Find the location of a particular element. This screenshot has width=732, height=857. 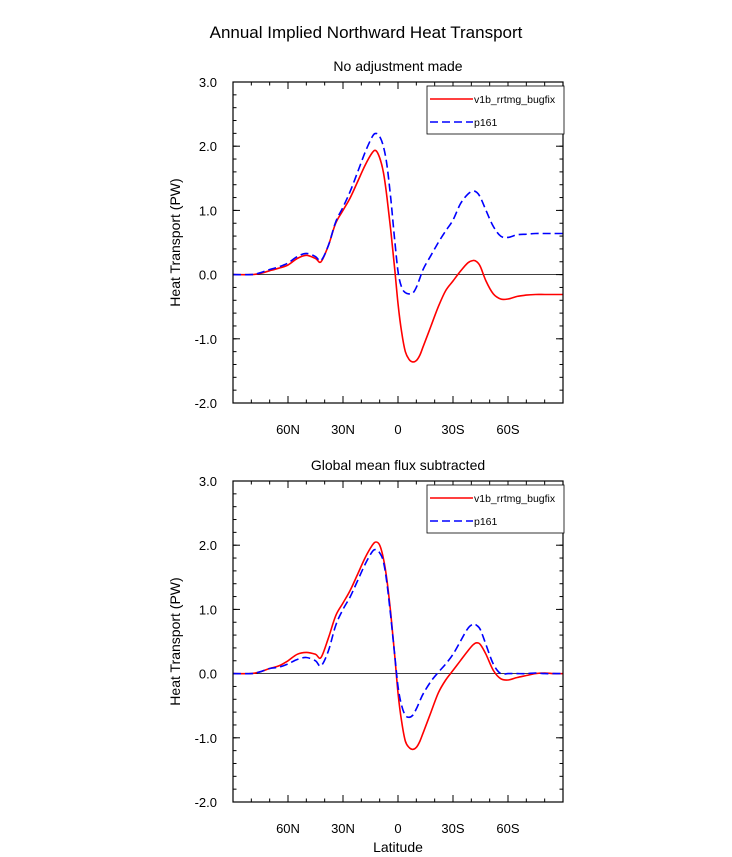

x-axis-label: Latitude is located at coordinates (398, 847).